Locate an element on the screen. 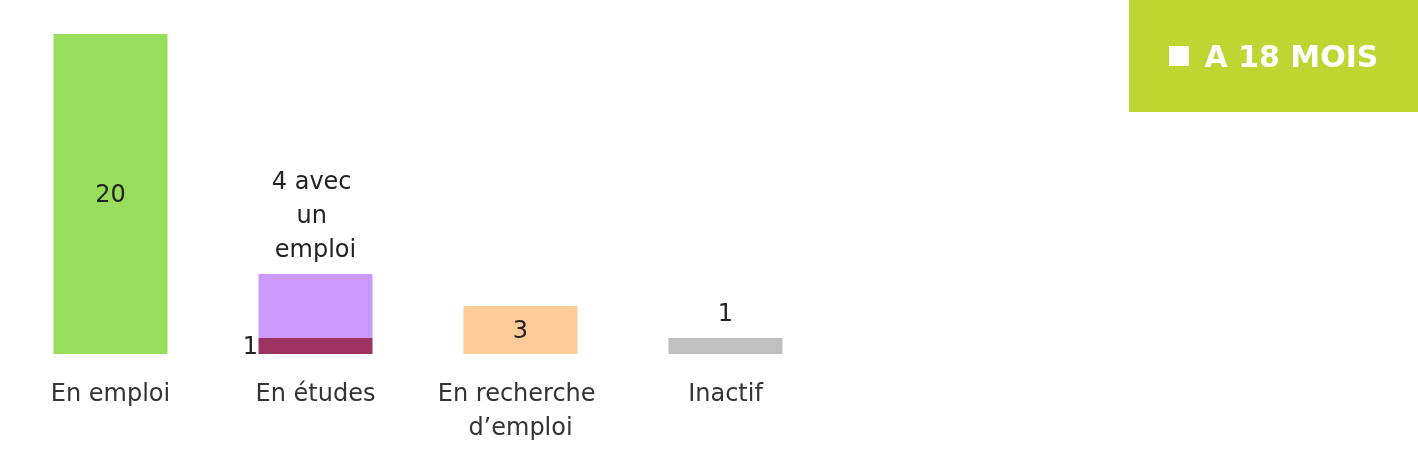 The height and width of the screenshot is (452, 1418). data-label: 4 avec un emploi is located at coordinates (315, 215).